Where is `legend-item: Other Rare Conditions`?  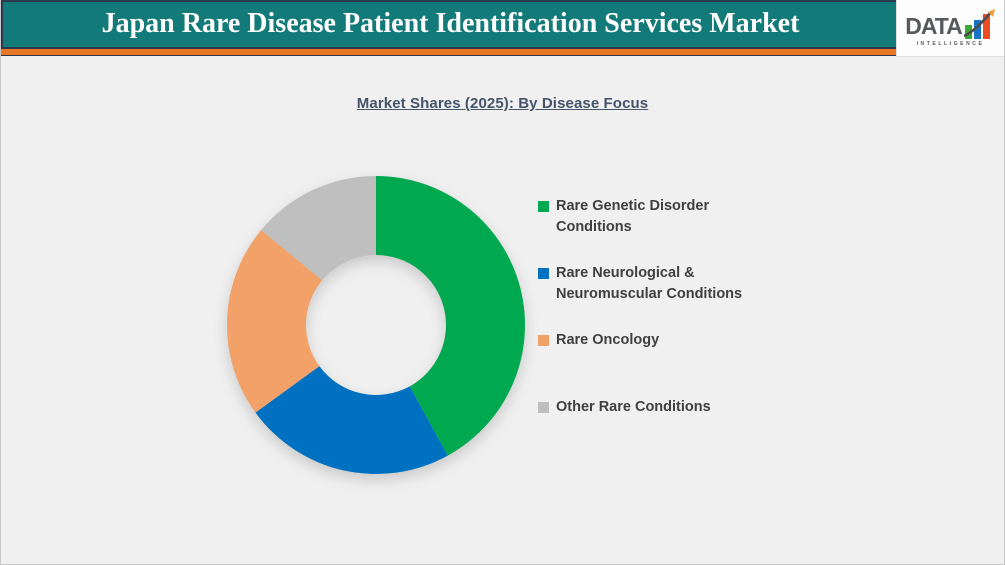 legend-item: Other Rare Conditions is located at coordinates (640, 407).